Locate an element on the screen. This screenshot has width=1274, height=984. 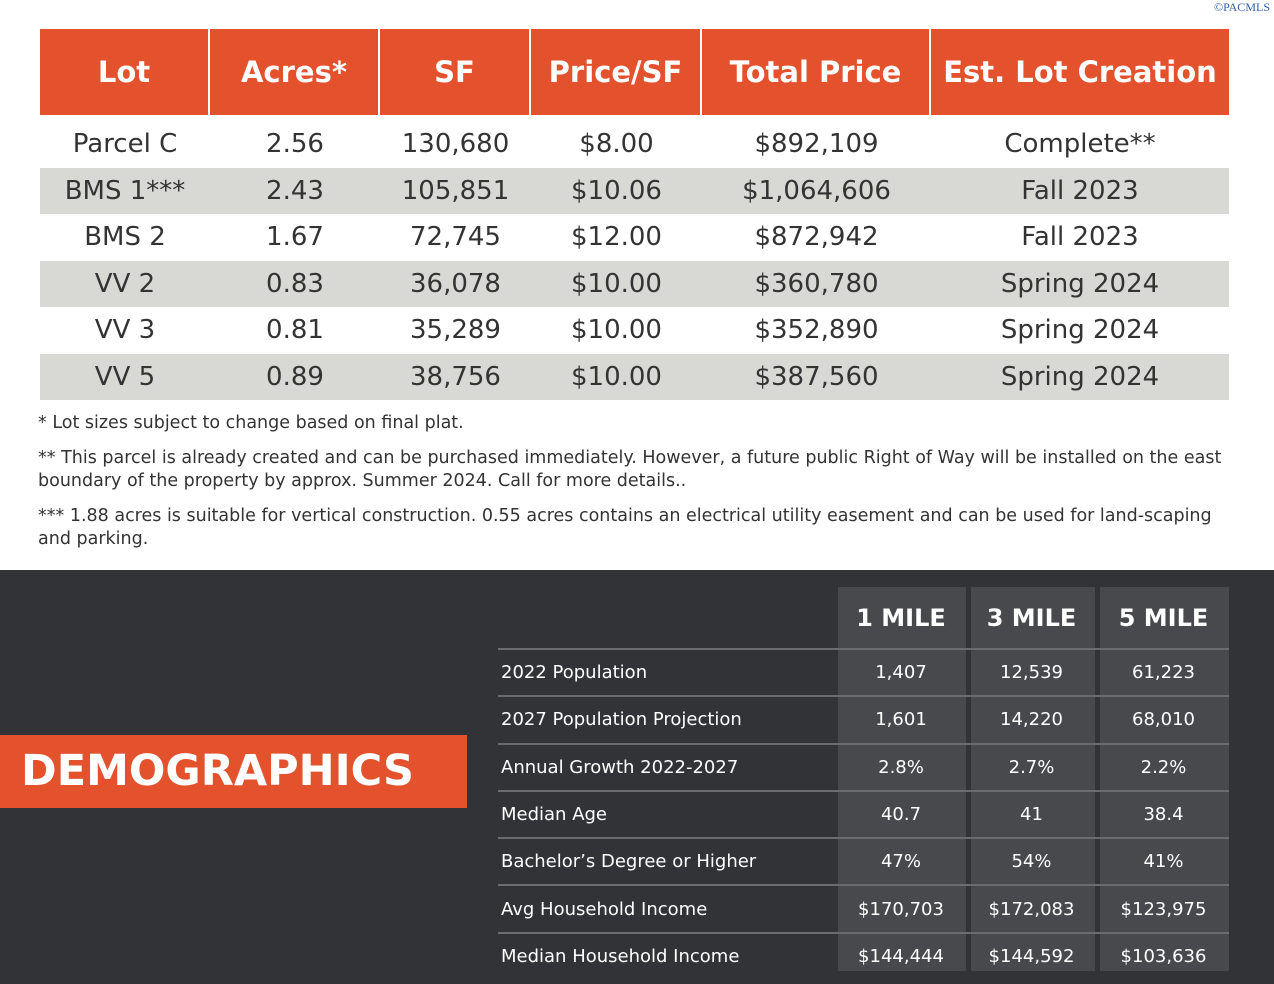
cell-lot: VV 2 is located at coordinates (125, 283).